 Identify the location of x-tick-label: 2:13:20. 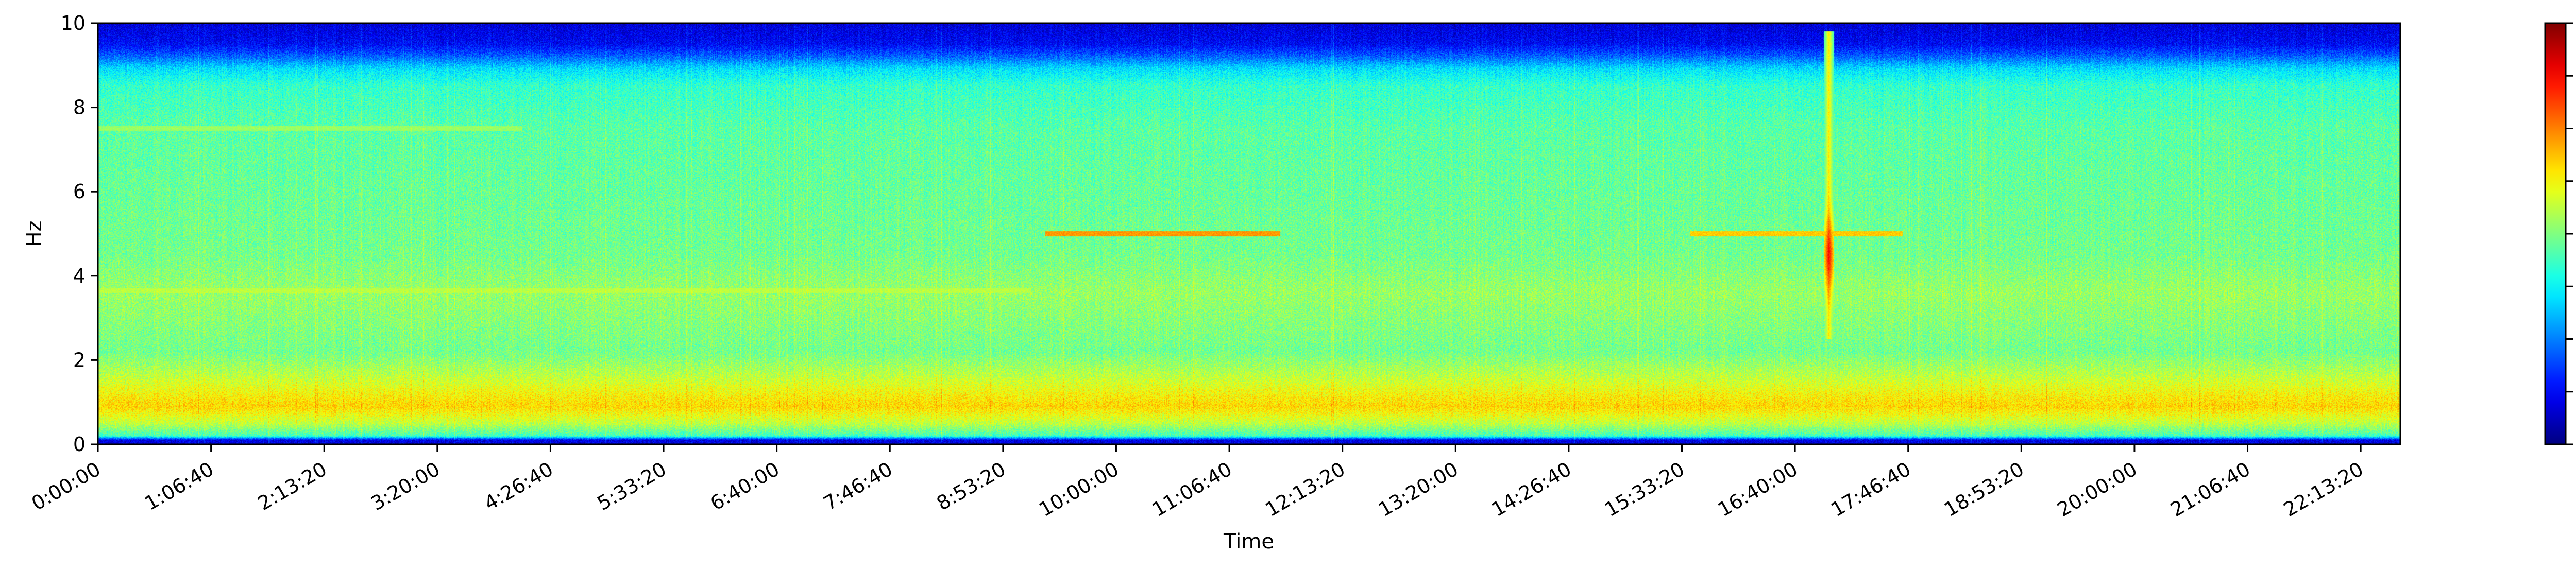
(292, 486).